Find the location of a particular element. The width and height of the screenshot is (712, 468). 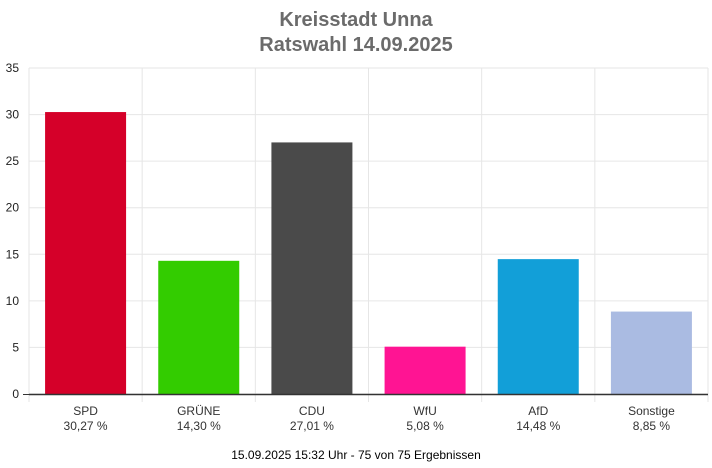

data-label: 14,30 % is located at coordinates (199, 426).